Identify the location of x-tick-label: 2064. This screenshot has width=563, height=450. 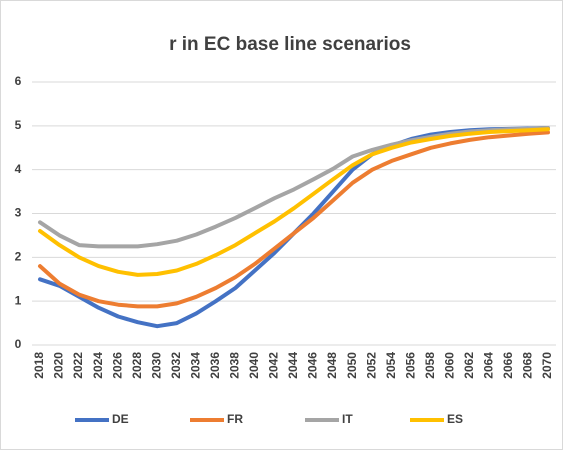
(489, 365).